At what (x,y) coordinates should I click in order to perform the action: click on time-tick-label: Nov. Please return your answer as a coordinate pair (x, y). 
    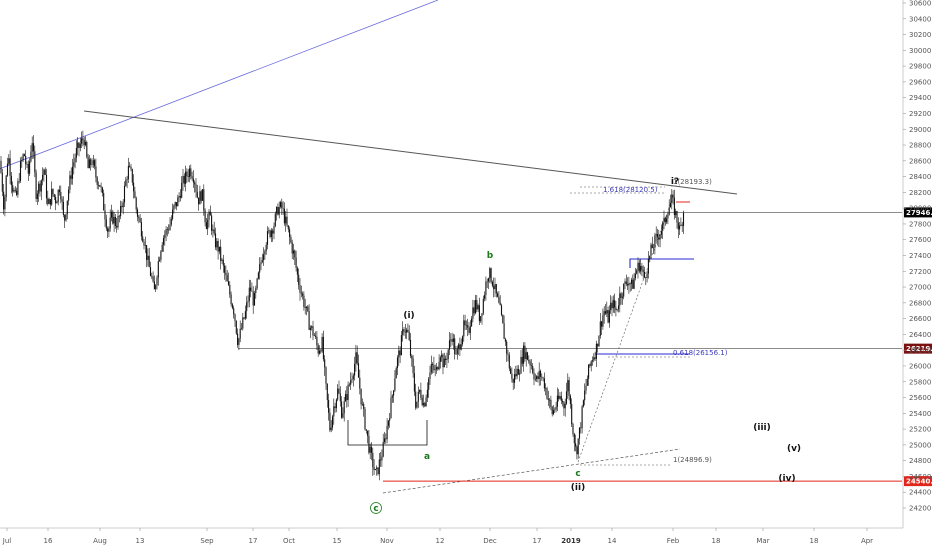
    Looking at the image, I should click on (387, 541).